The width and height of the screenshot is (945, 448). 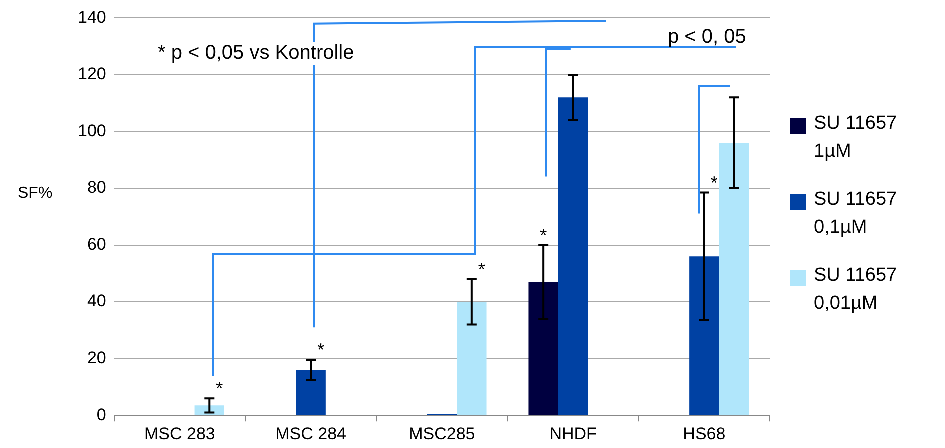 I want to click on y-tick-label: 100, so click(x=92, y=130).